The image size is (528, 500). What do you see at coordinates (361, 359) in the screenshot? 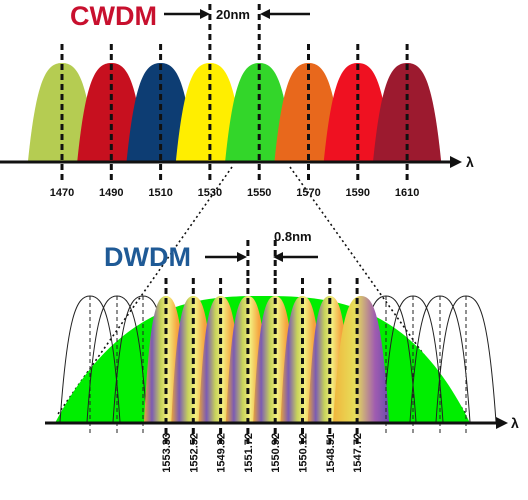
I see `dwdm-peak-1547.72` at bounding box center [361, 359].